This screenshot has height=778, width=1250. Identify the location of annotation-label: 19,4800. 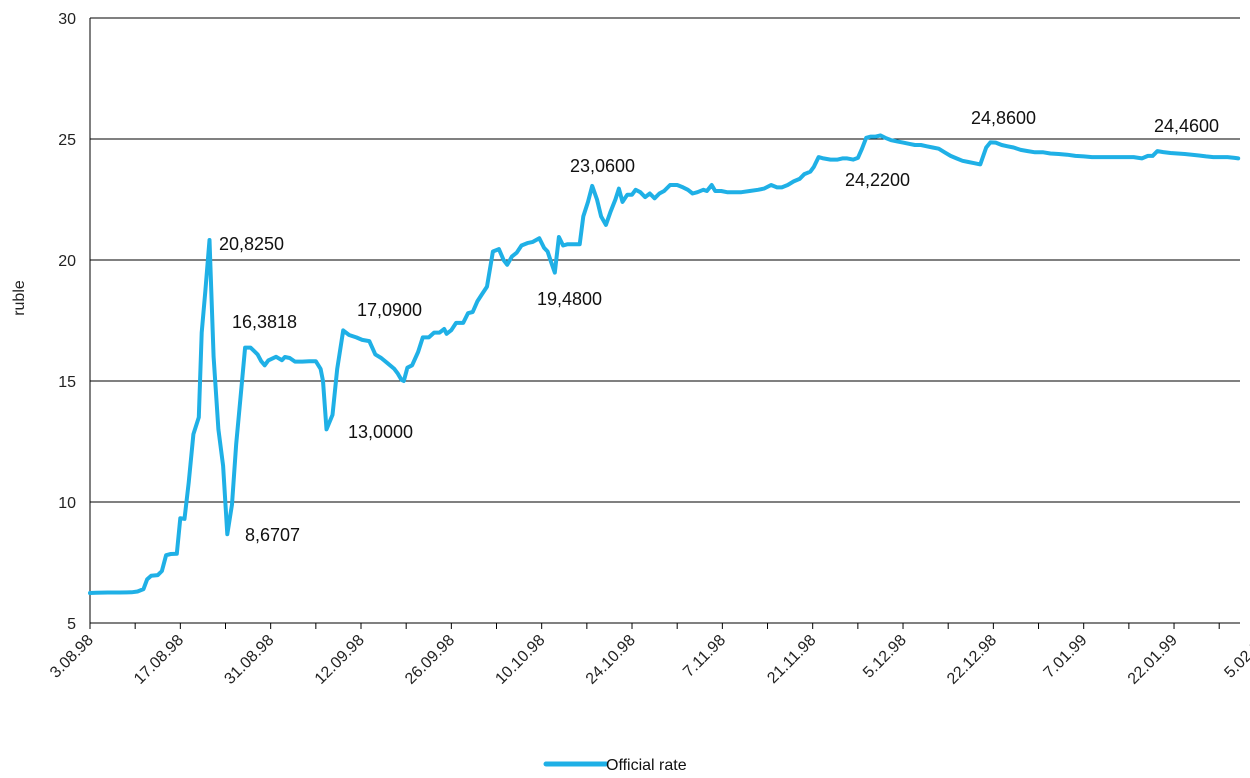
(569, 299).